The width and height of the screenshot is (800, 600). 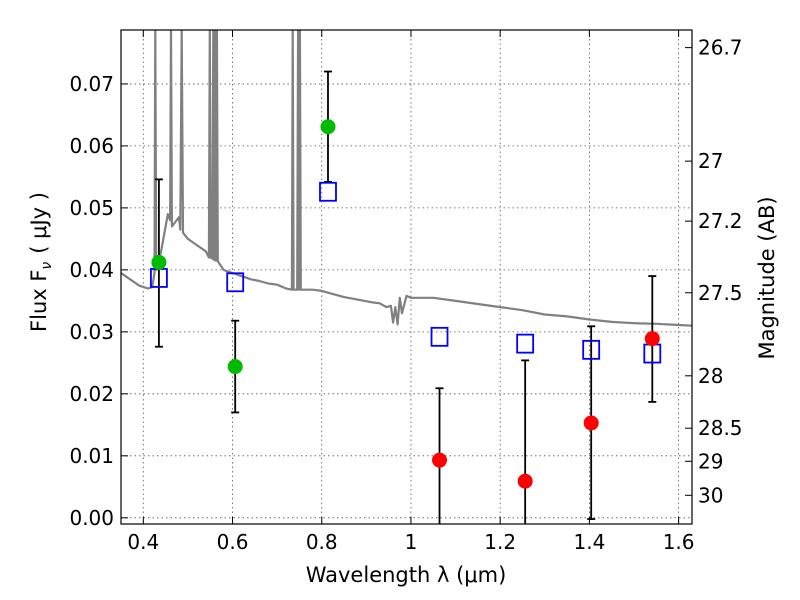 What do you see at coordinates (91, 332) in the screenshot?
I see `y-tick-label: 0.03` at bounding box center [91, 332].